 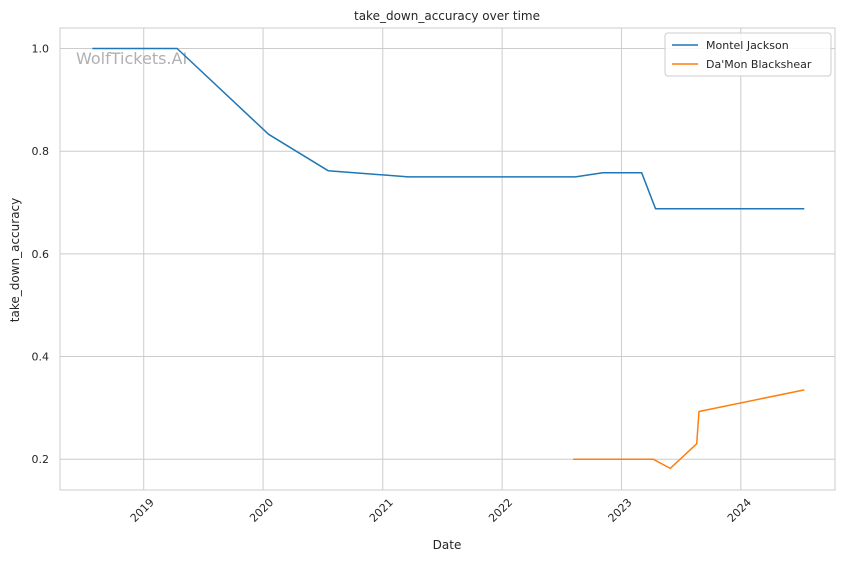 What do you see at coordinates (261, 510) in the screenshot?
I see `x-tick-label: 2020` at bounding box center [261, 510].